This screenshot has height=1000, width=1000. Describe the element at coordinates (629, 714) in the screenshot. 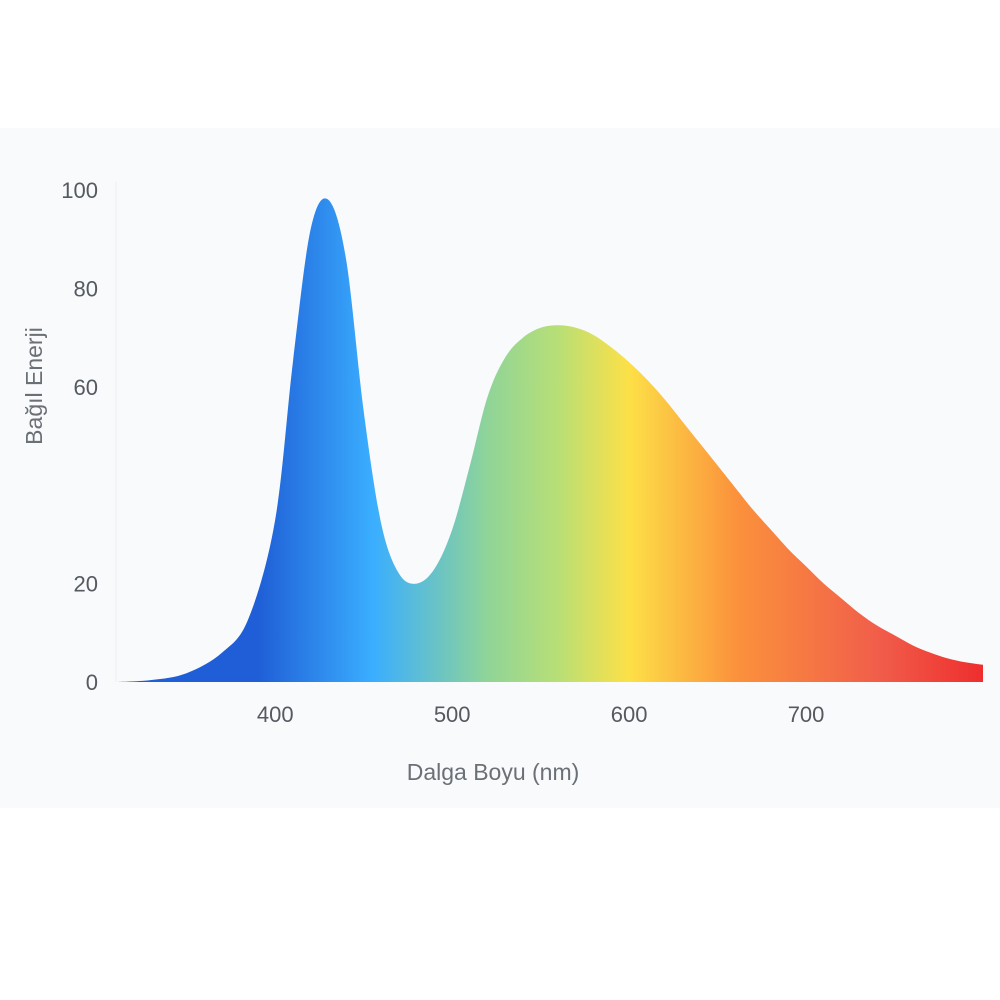

I see `x-tick-label: 600` at that location.